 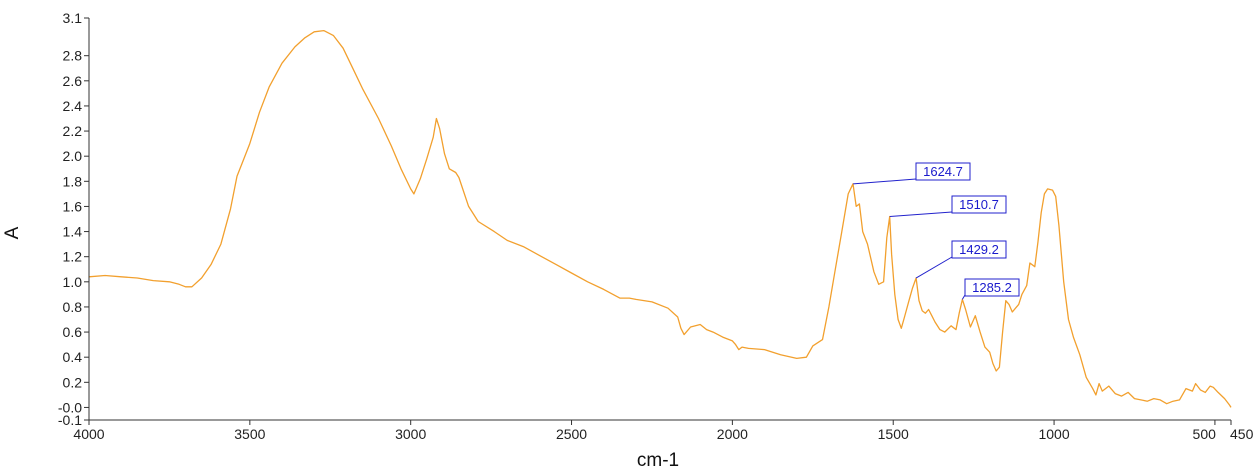 What do you see at coordinates (893, 434) in the screenshot?
I see `x-tick-label: 1500` at bounding box center [893, 434].